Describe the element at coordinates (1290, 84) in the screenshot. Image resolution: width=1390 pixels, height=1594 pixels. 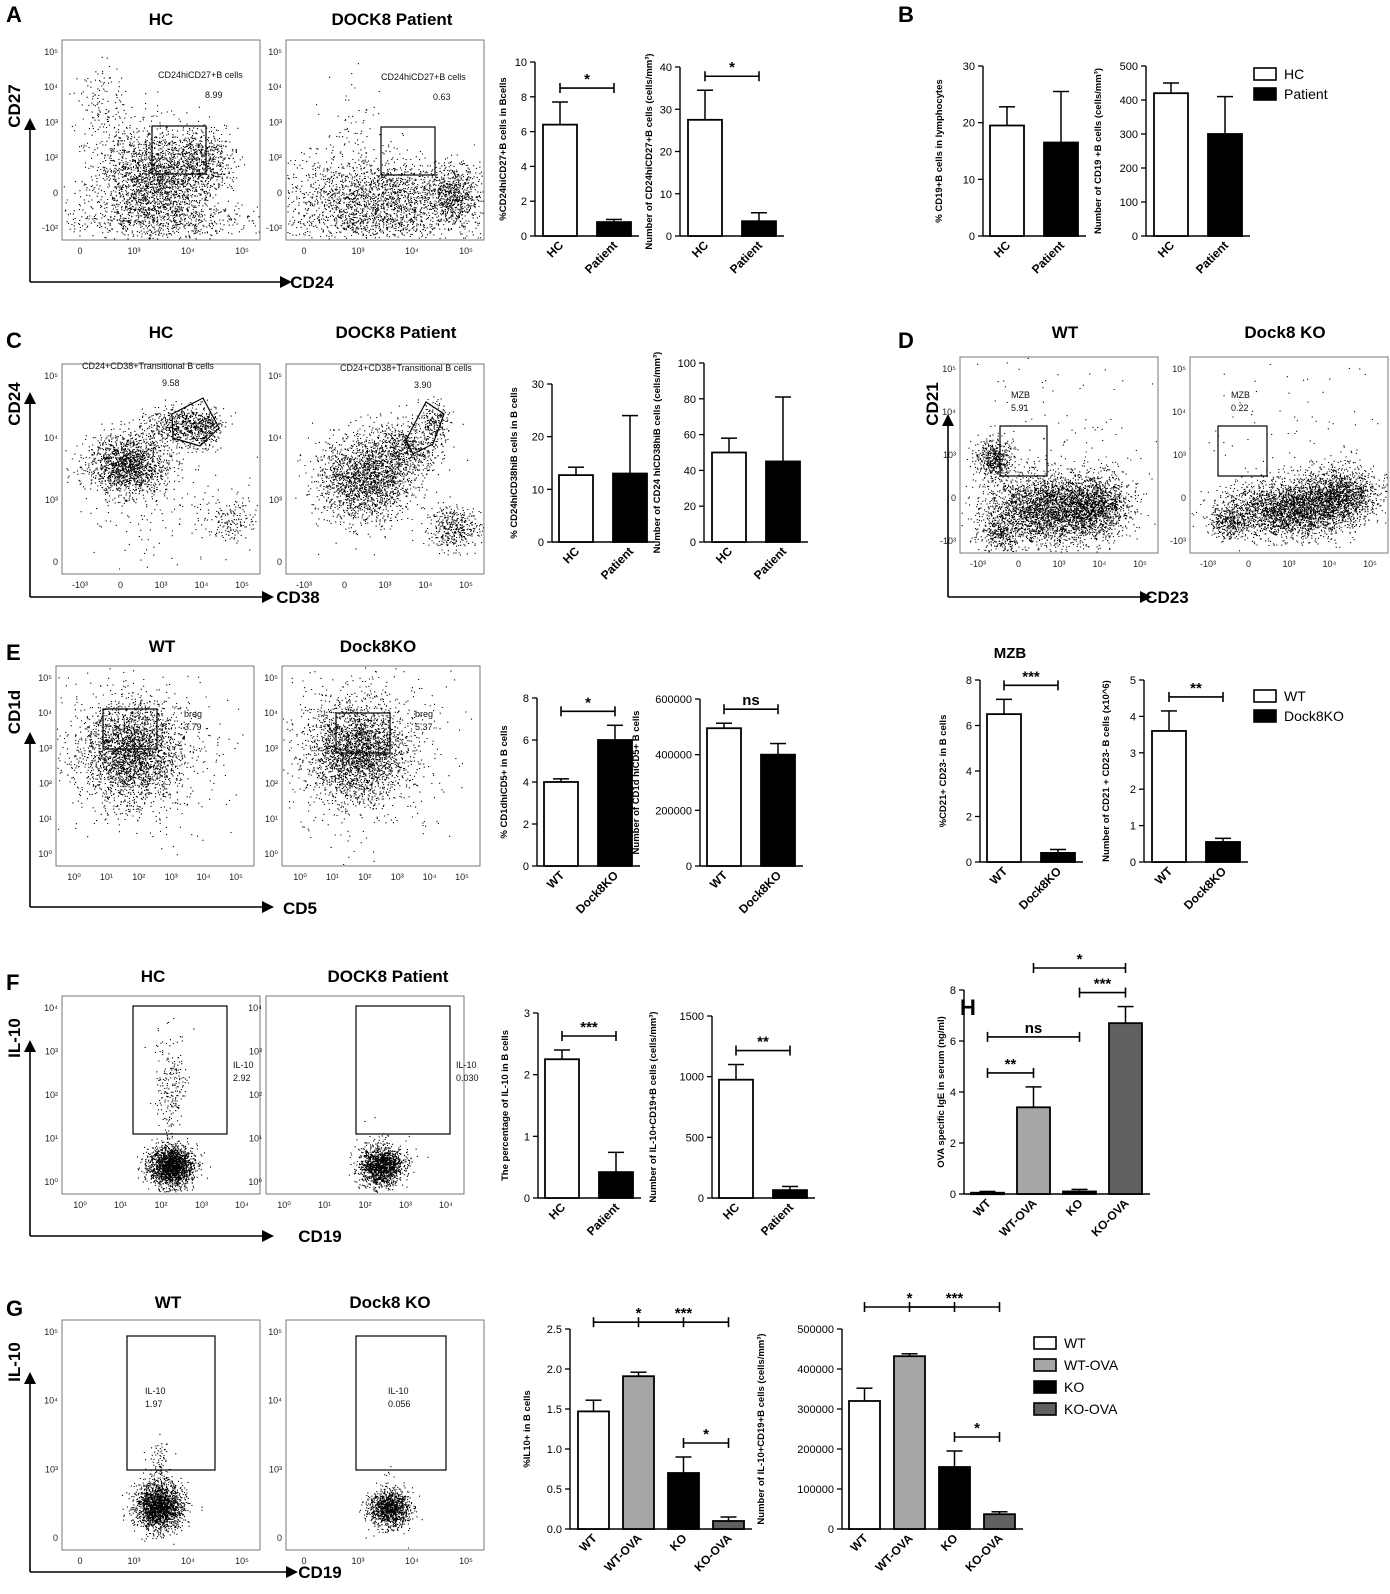
I see `legend-b: HC Patient` at that location.